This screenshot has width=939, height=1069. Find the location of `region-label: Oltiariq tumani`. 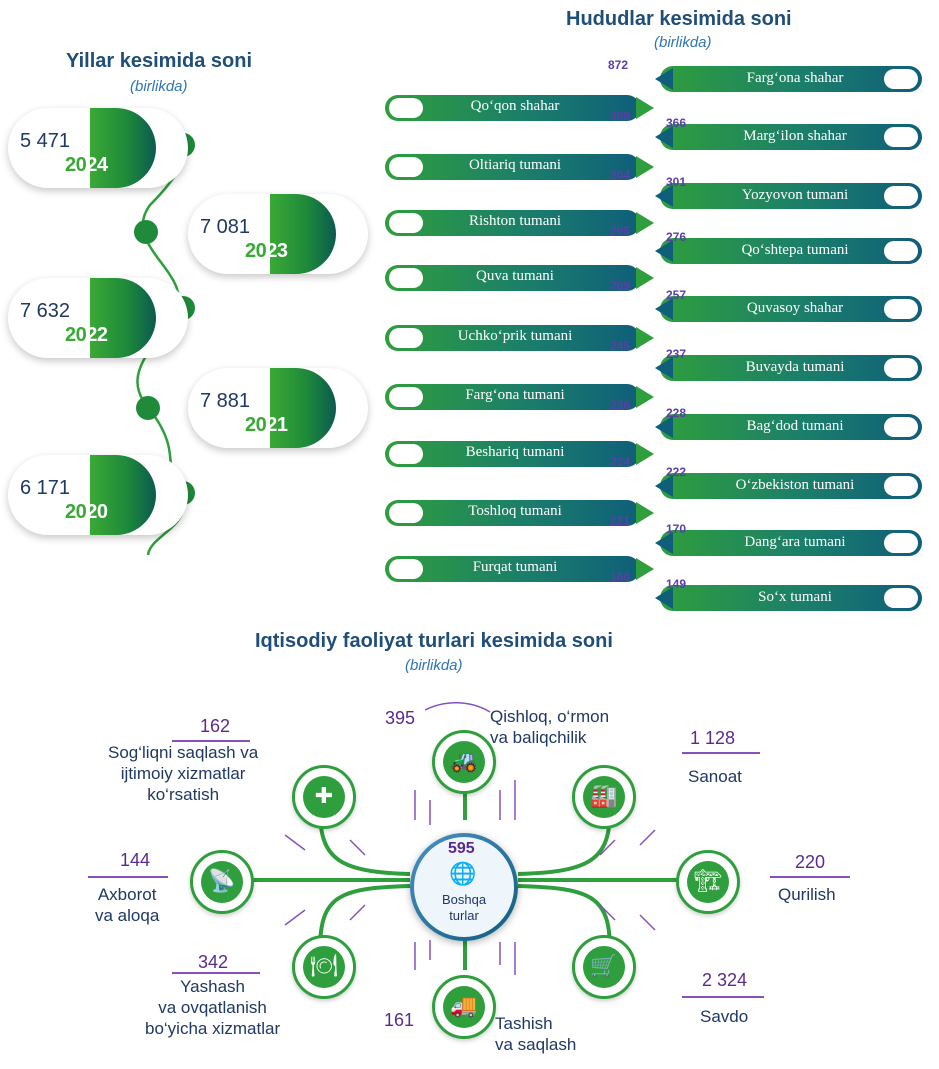

region-label: Oltiariq tumani is located at coordinates (515, 165).